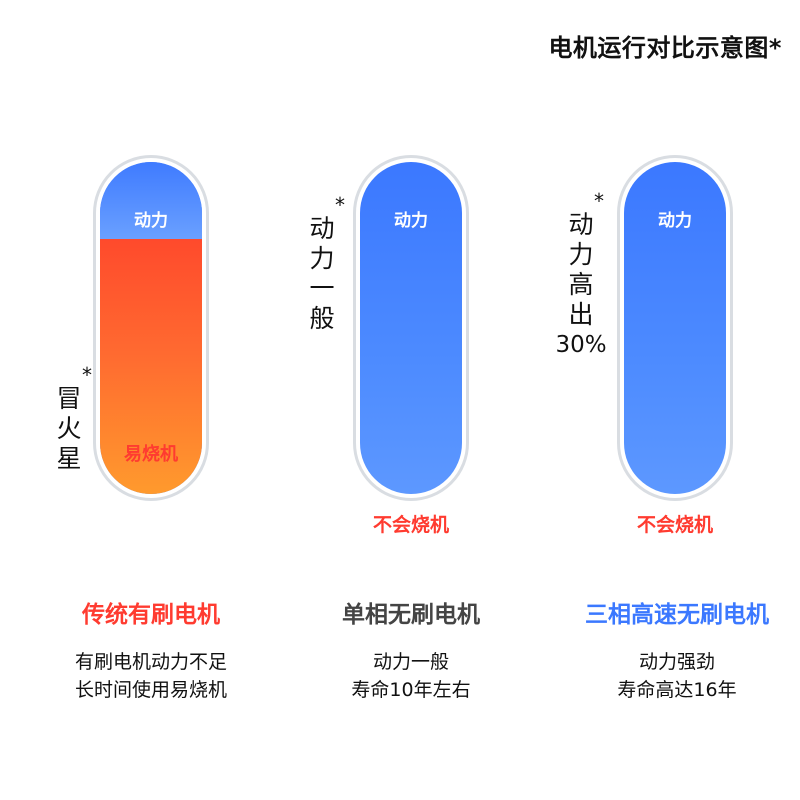  I want to click on side-label-line: 一, so click(322, 288).